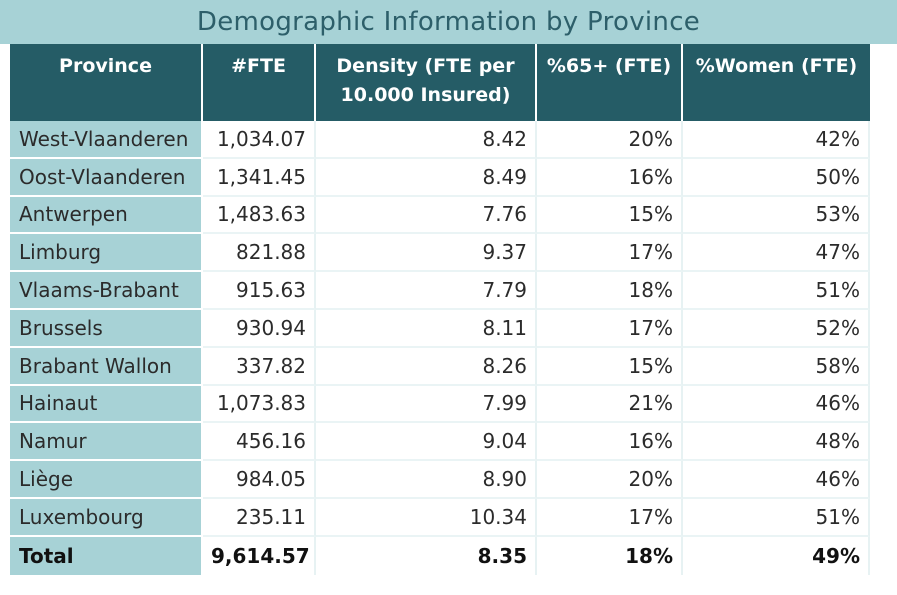 This screenshot has width=897, height=595. What do you see at coordinates (426, 480) in the screenshot?
I see `density-cell: 8.90` at bounding box center [426, 480].